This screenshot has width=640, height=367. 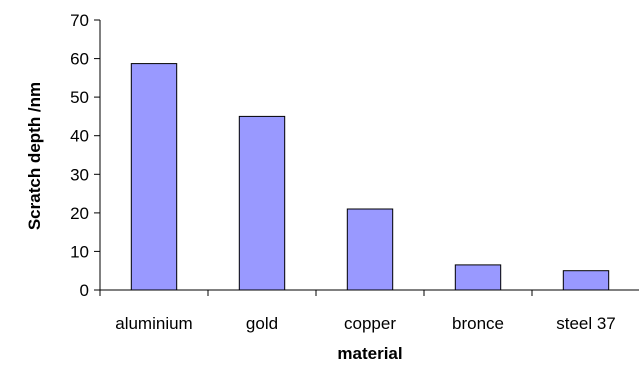 I want to click on y-tick-label: 0, so click(x=84, y=290).